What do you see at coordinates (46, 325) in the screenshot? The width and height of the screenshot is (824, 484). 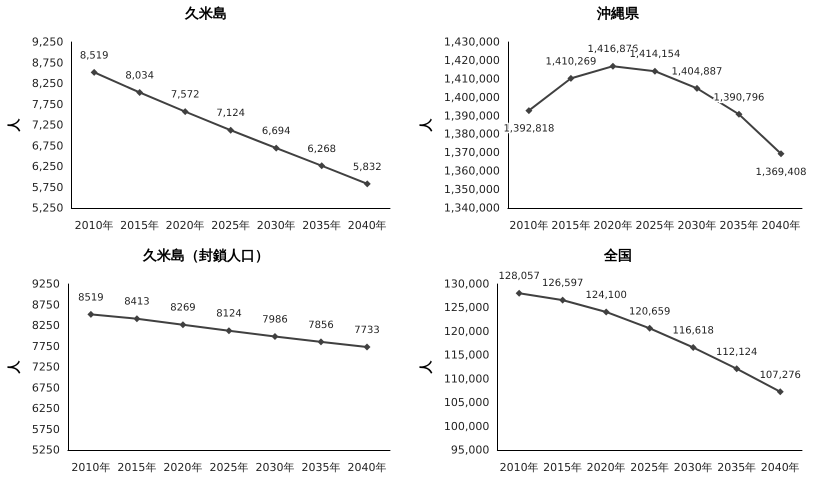 I see `y-tick-label: 8250` at bounding box center [46, 325].